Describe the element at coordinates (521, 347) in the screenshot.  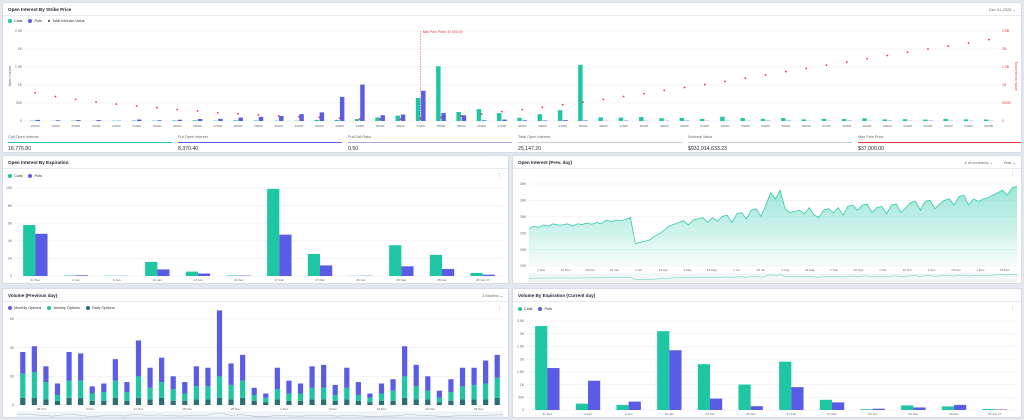
I see `y-tick-label: 2.5K` at that location.